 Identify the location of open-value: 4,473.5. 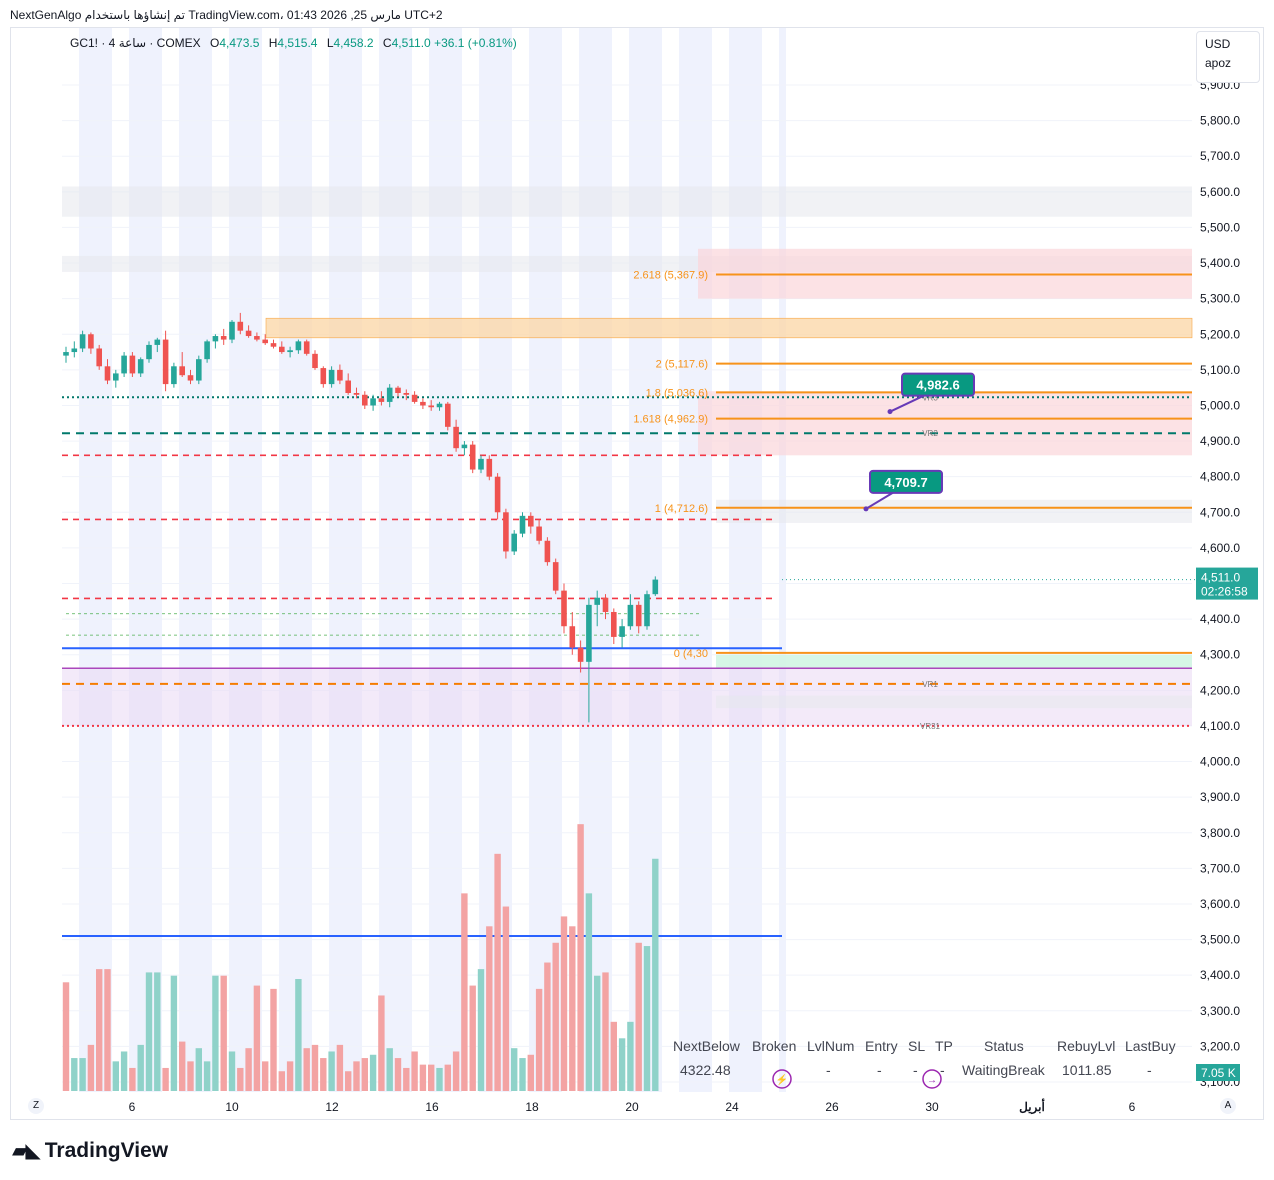
(239, 43).